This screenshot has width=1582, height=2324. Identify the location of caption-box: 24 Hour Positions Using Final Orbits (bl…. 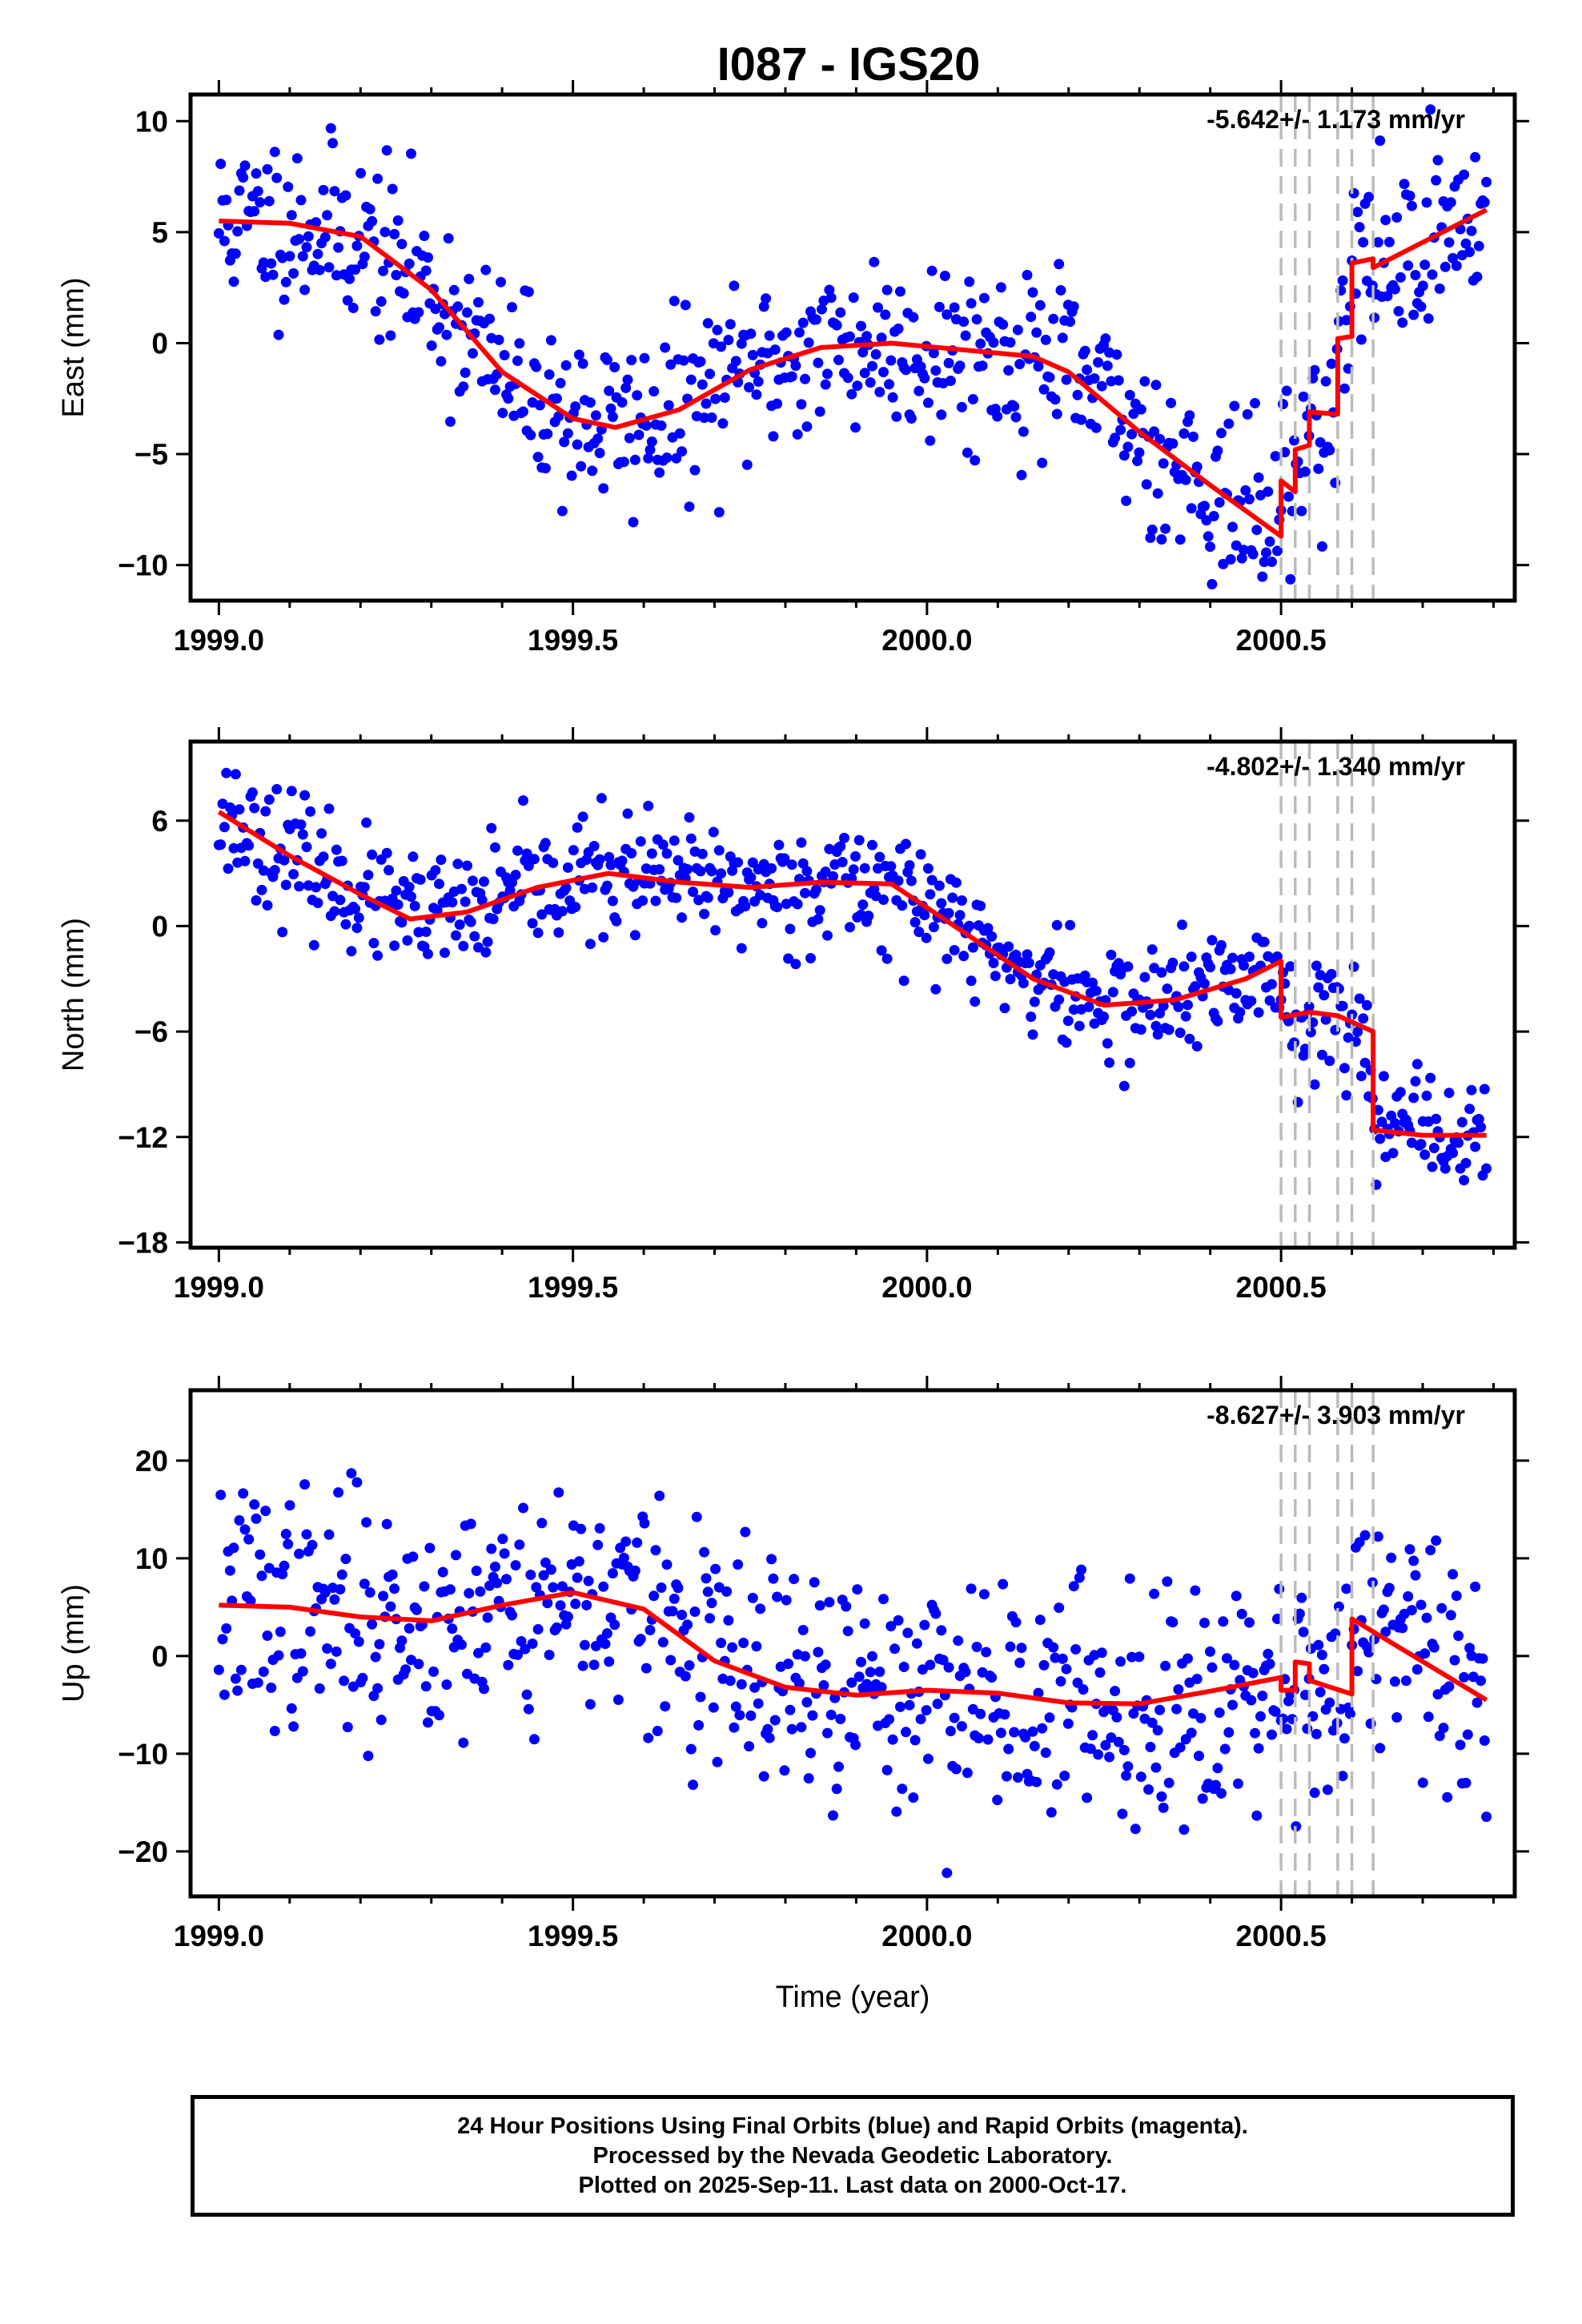
(853, 2156).